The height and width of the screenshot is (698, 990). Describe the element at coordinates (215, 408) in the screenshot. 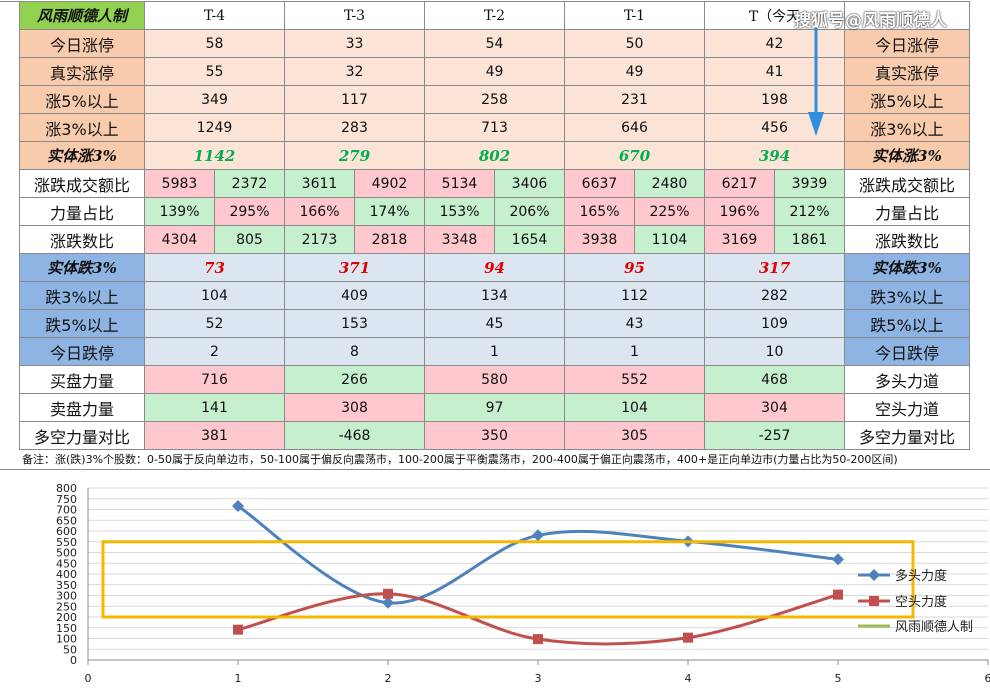

I see `value-cell: 141` at that location.